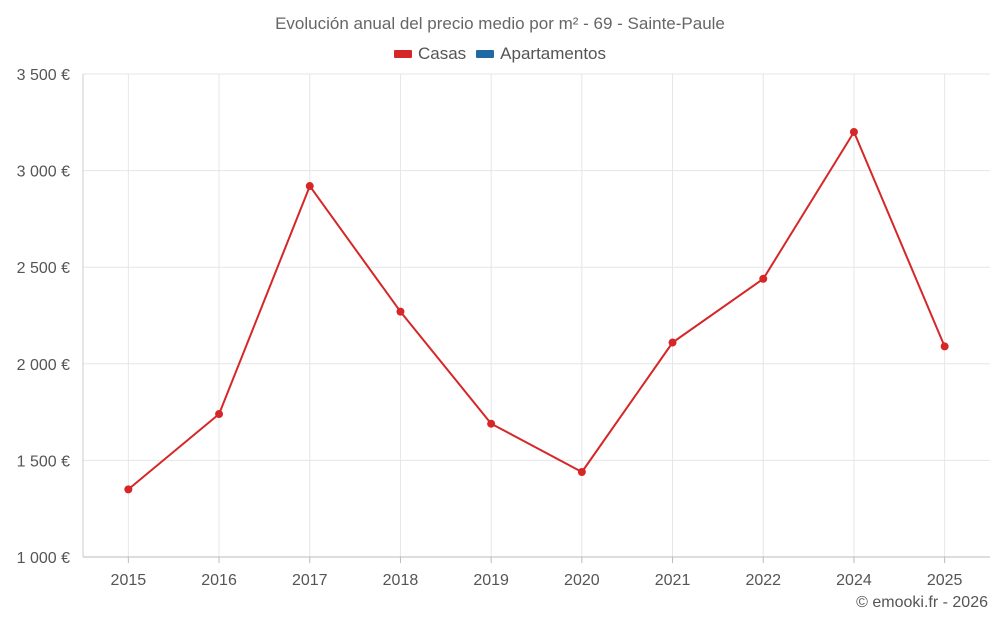  What do you see at coordinates (43, 558) in the screenshot?
I see `y-tick-label: 1 000 €` at bounding box center [43, 558].